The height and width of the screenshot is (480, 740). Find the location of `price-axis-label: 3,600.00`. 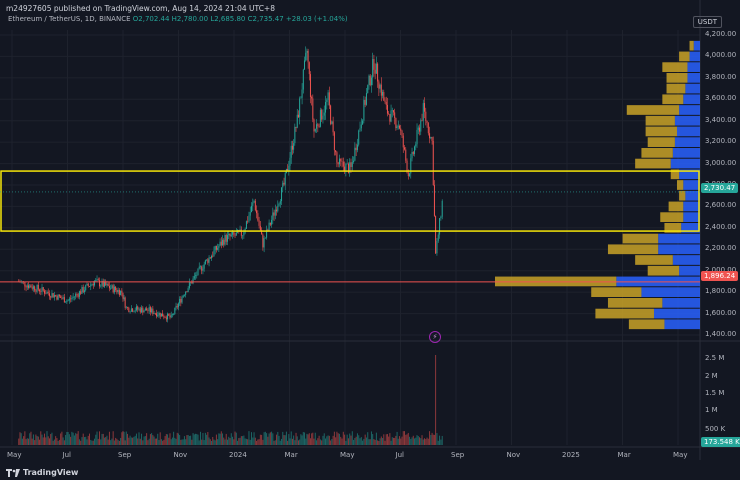

price-axis-label: 3,600.00 is located at coordinates (721, 98).